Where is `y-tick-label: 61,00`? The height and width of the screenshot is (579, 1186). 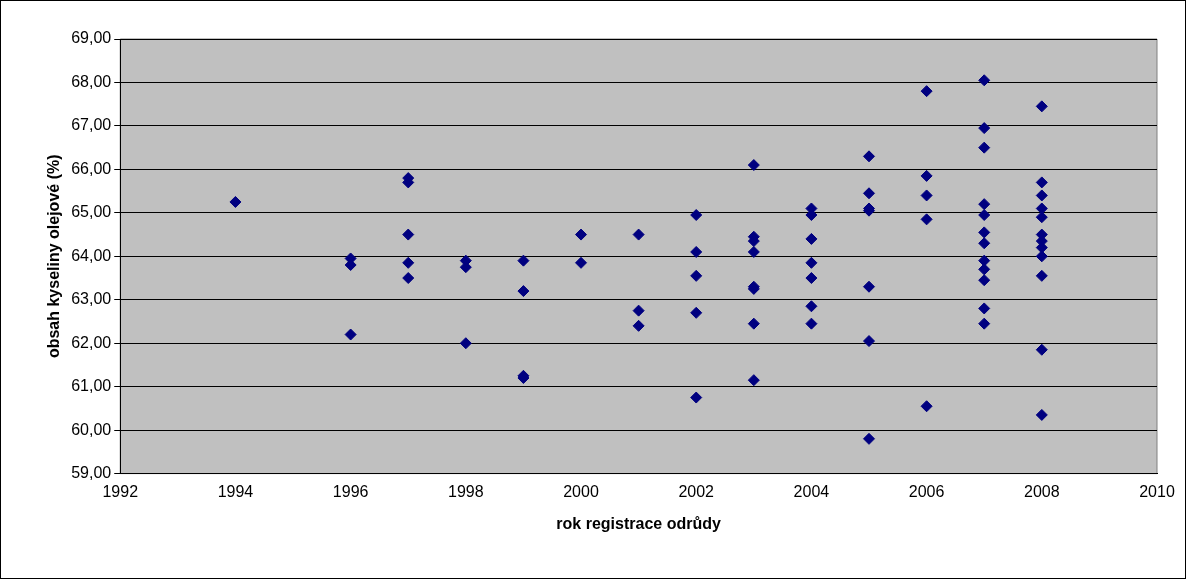 y-tick-label: 61,00 is located at coordinates (91, 386).